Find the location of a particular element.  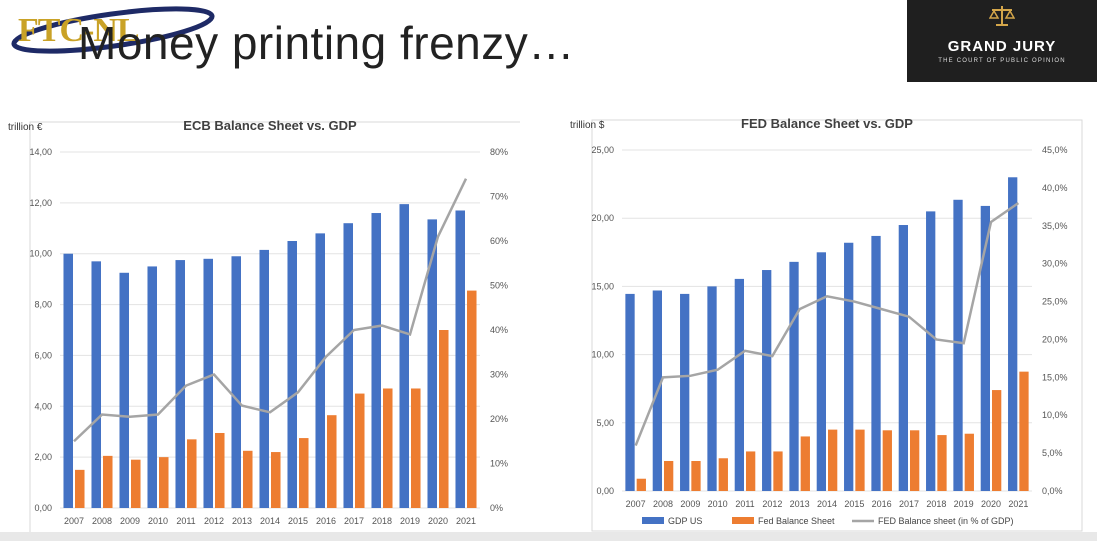

chart1-x-tick-label: 2015 is located at coordinates (298, 521).